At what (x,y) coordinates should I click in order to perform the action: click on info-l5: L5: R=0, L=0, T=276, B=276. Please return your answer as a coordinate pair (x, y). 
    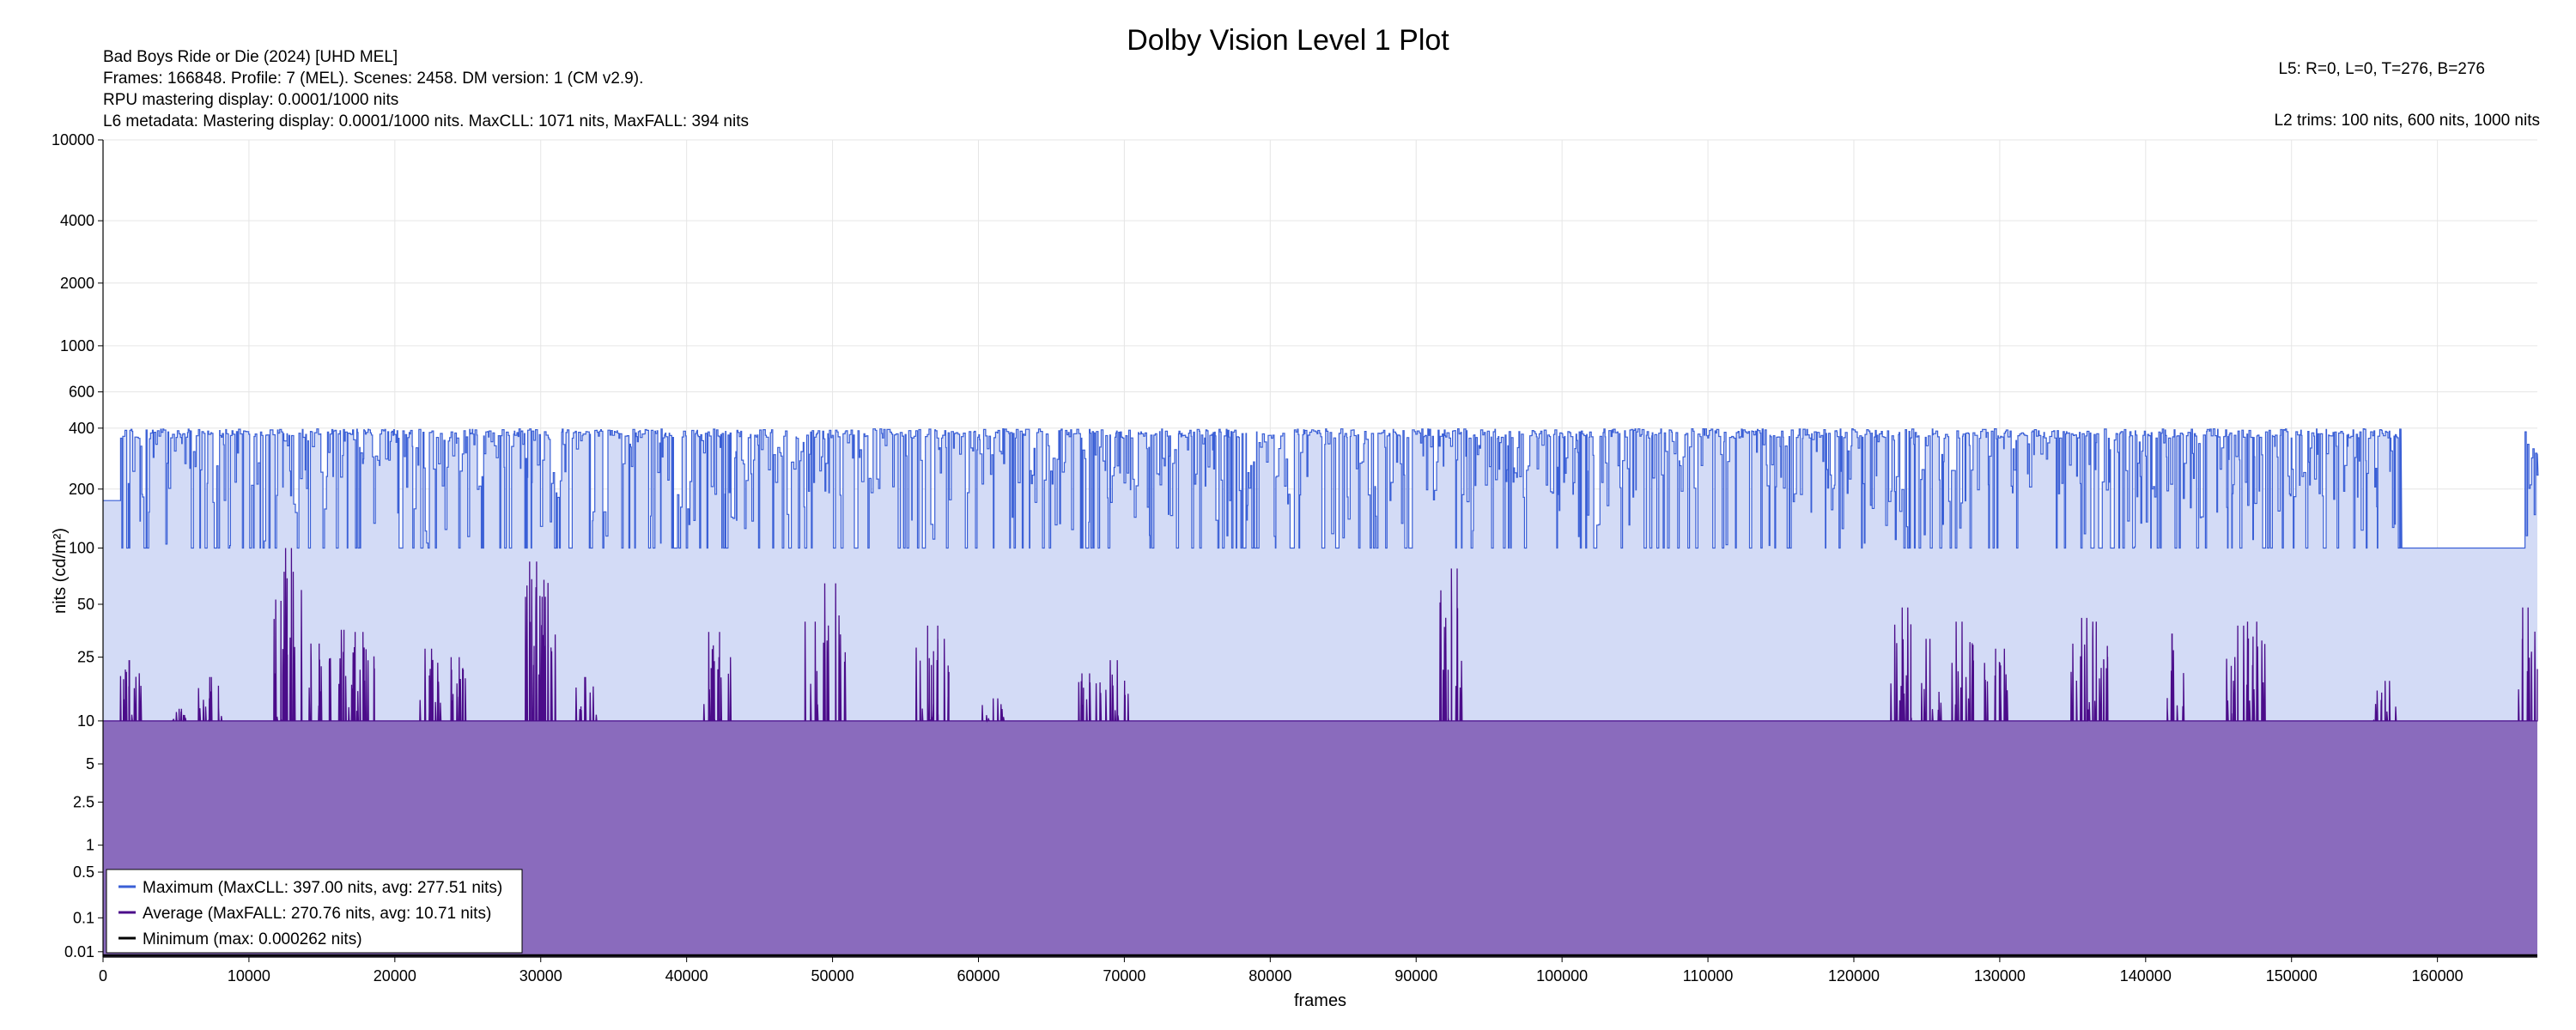
    Looking at the image, I should click on (2382, 69).